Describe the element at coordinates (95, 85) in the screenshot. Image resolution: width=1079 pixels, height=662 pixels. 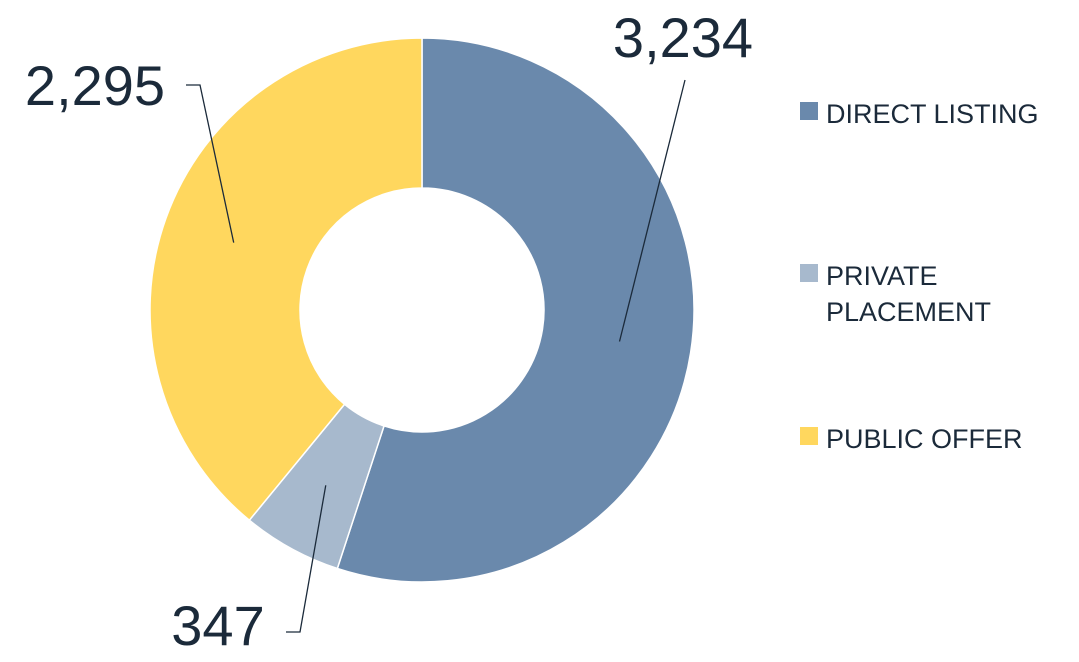
I see `data-label: 2,295` at that location.